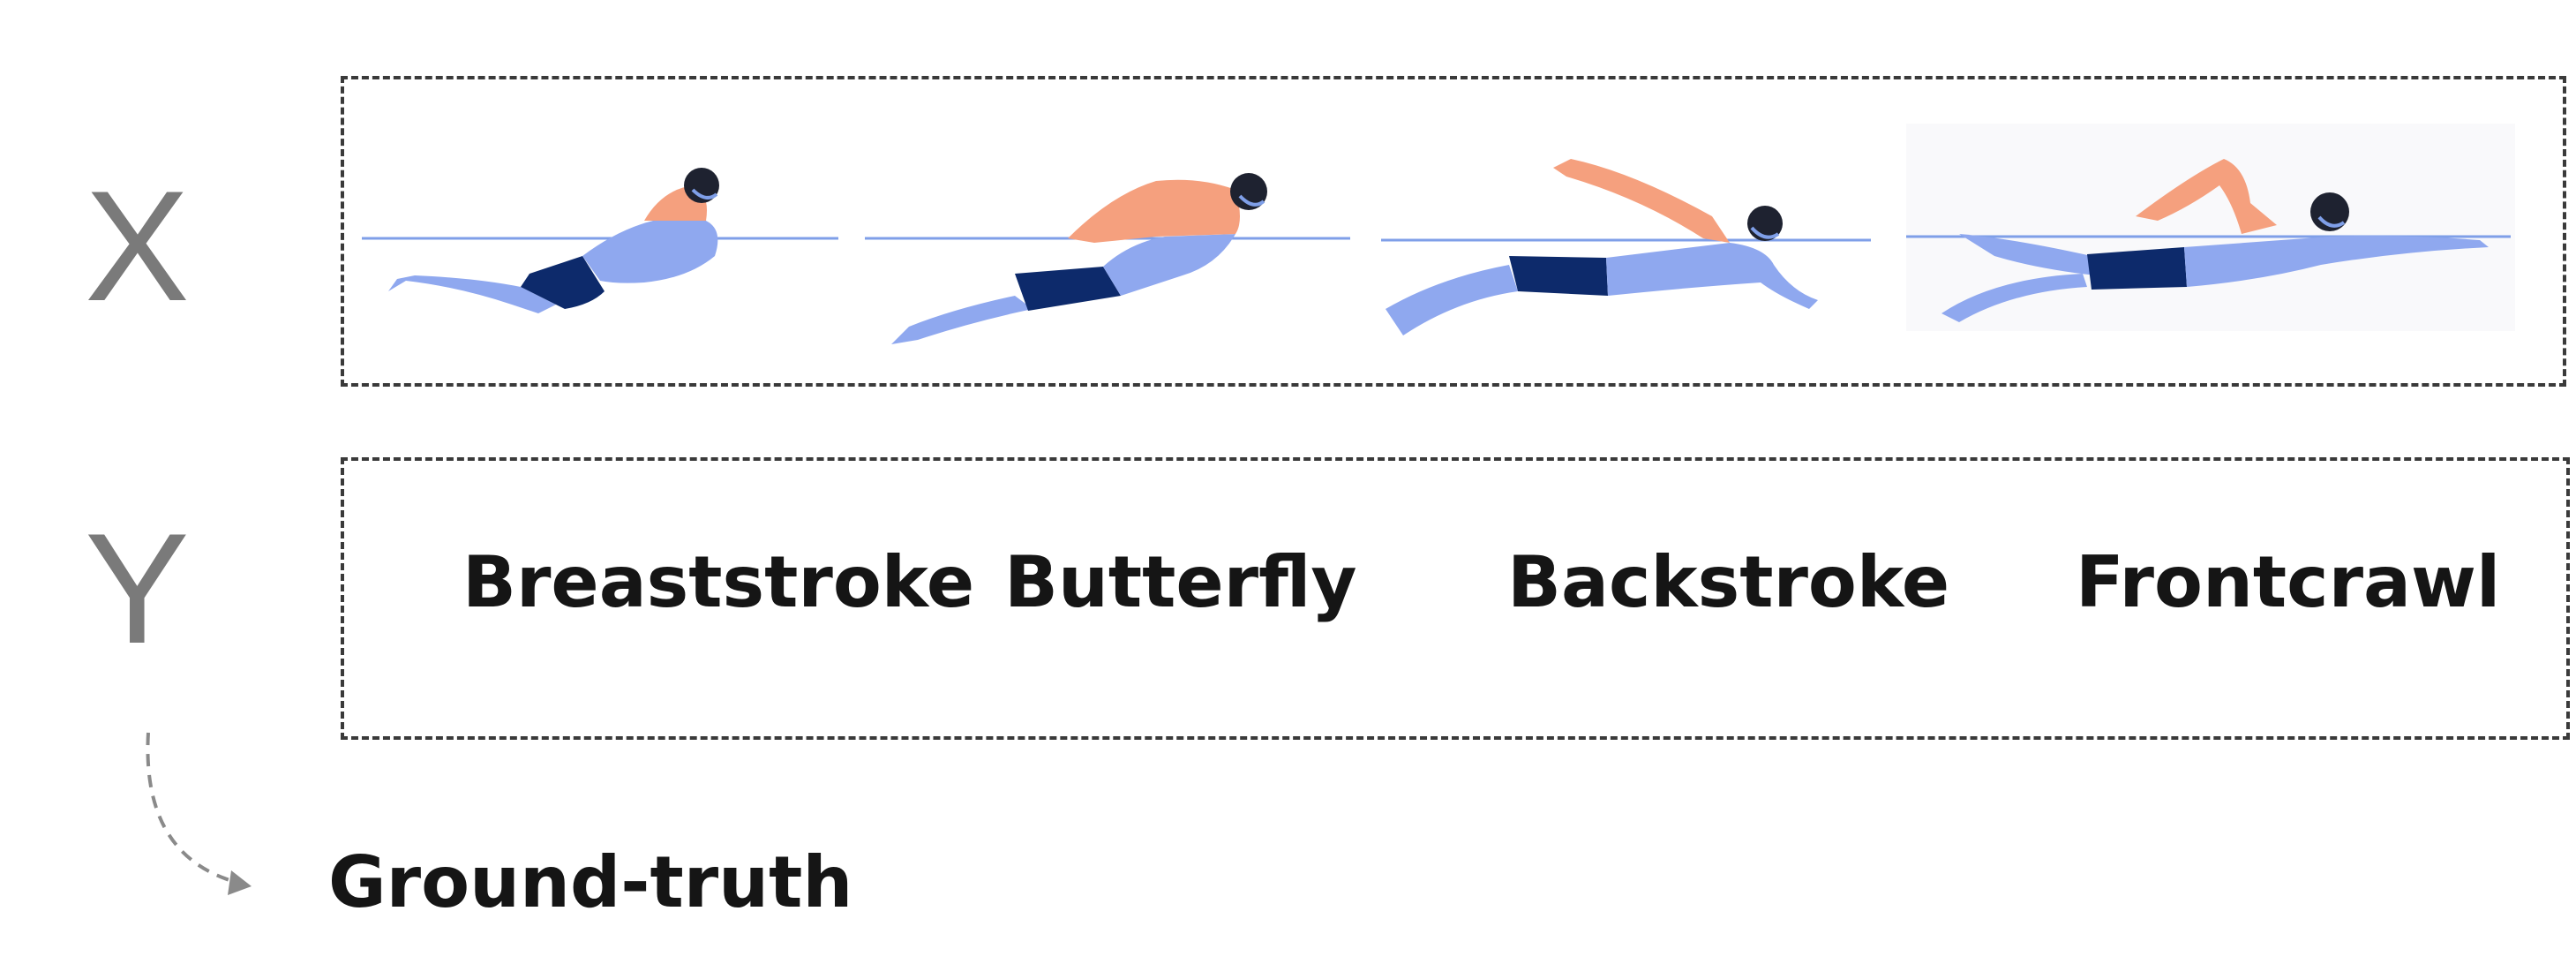 This screenshot has width=2576, height=979. What do you see at coordinates (1180, 582) in the screenshot?
I see `class-label-butterfly: Butterfly` at bounding box center [1180, 582].